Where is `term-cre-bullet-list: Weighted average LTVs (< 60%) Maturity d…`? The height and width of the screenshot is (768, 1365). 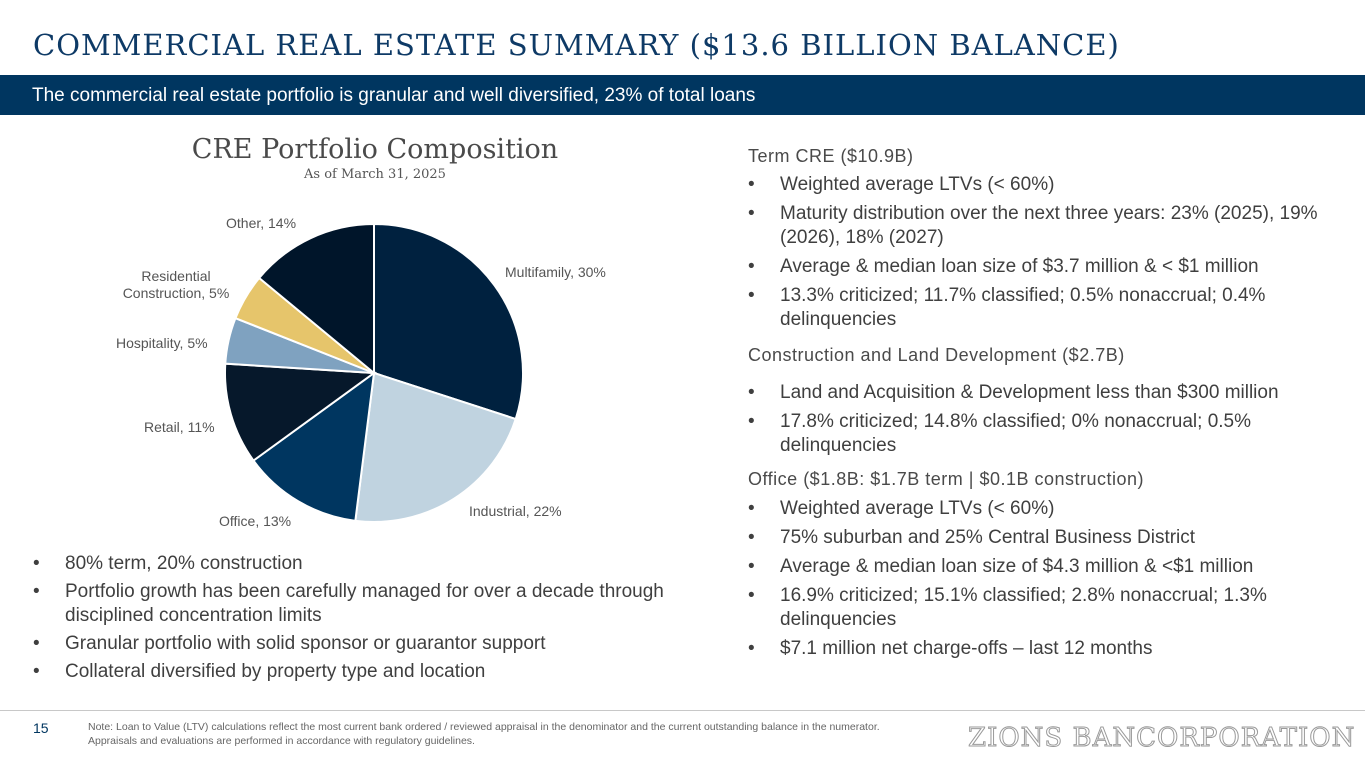
term-cre-bullet-list: Weighted average LTVs (< 60%) Maturity d… is located at coordinates (1038, 255).